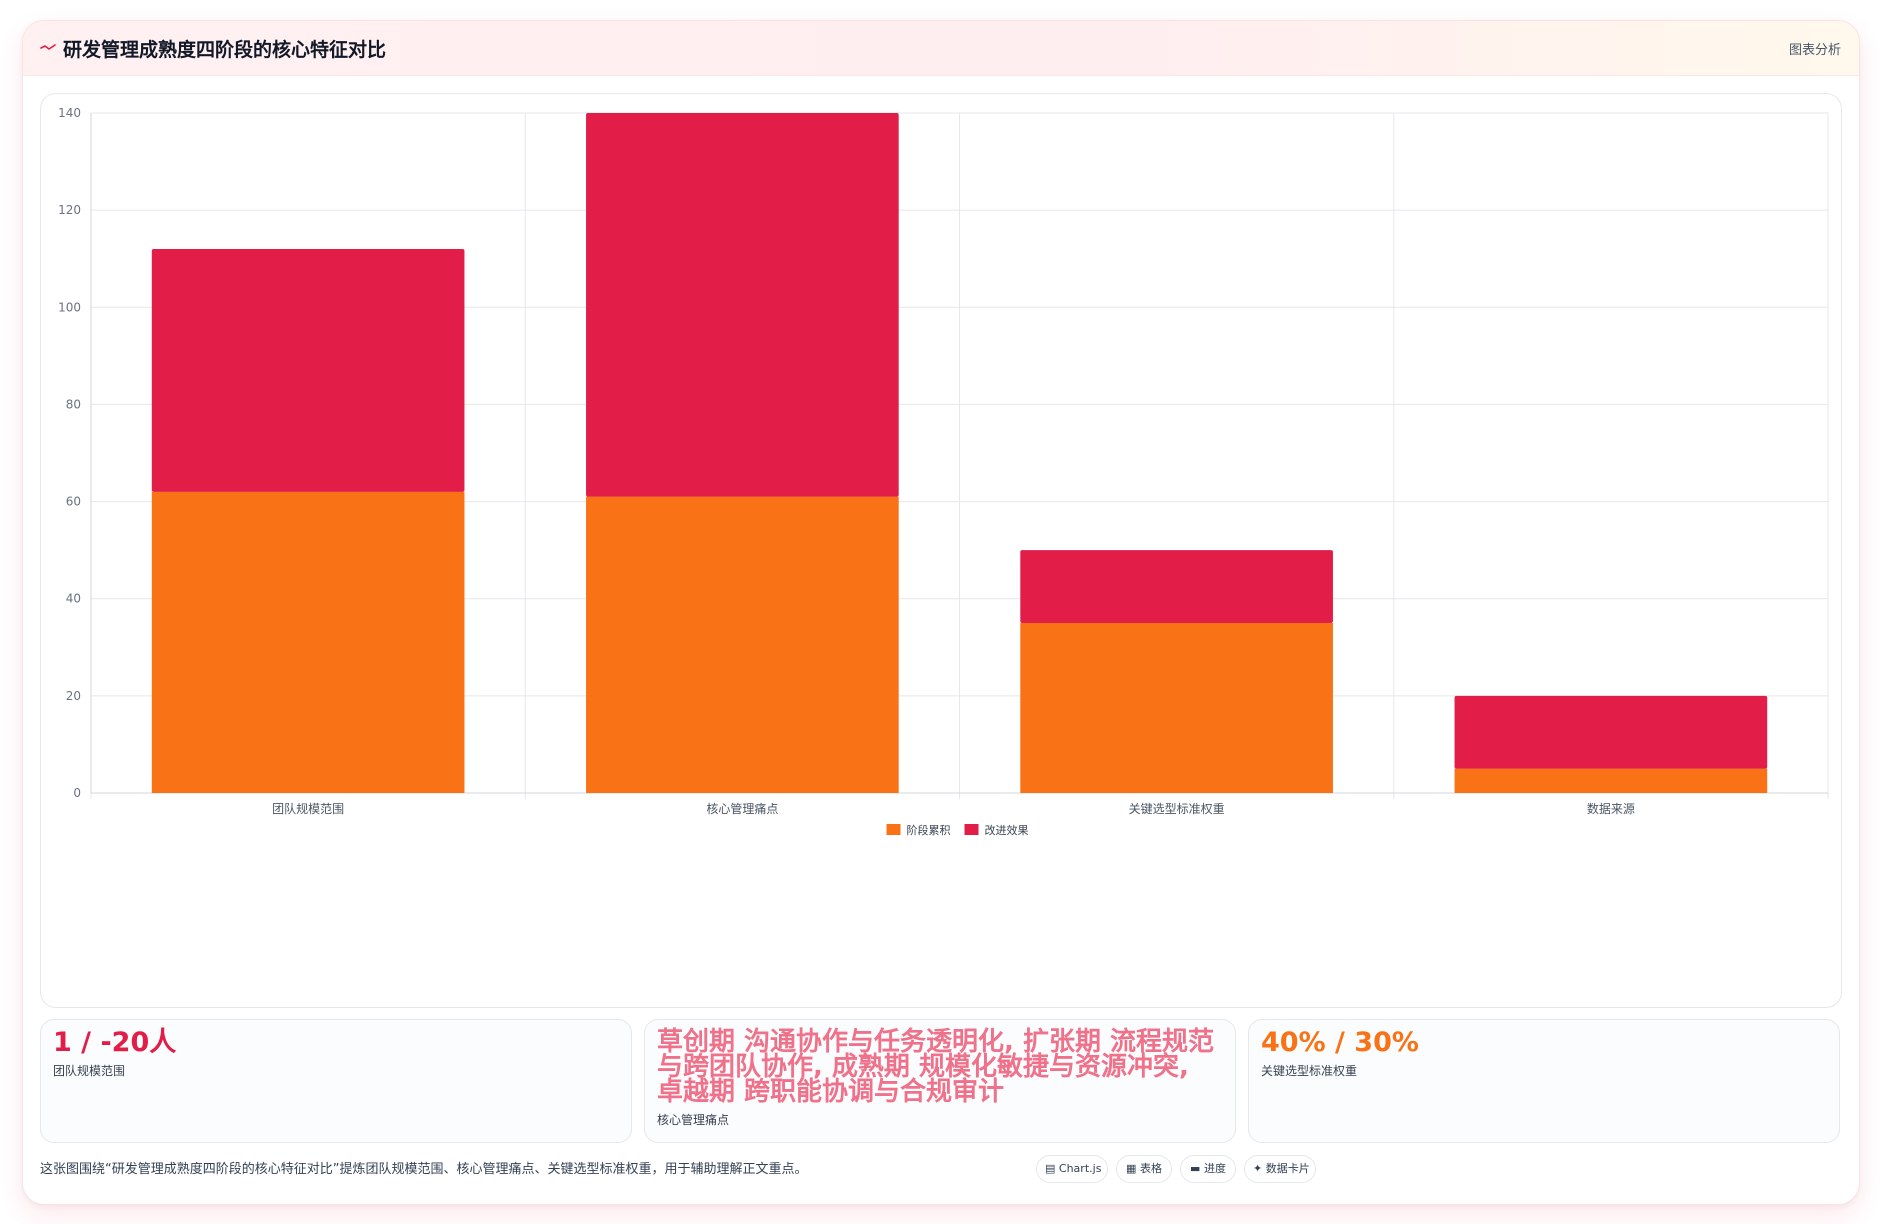  What do you see at coordinates (1177, 809) in the screenshot?
I see `x-tick-label: 关键选型标准权重` at bounding box center [1177, 809].